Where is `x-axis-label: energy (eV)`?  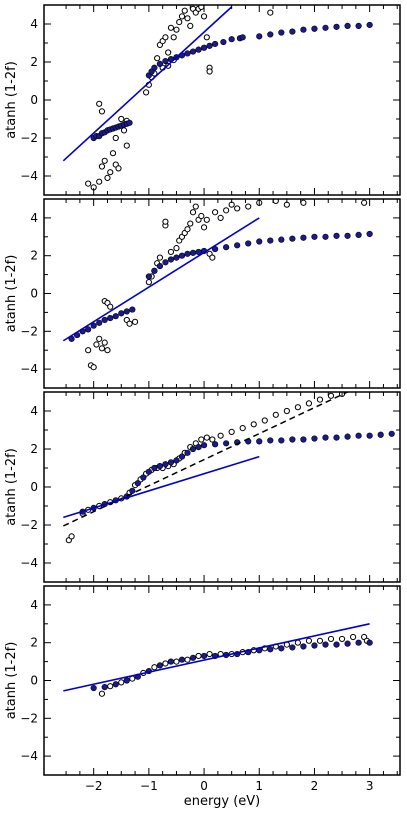
x-axis-label: energy (eV) is located at coordinates (222, 801).